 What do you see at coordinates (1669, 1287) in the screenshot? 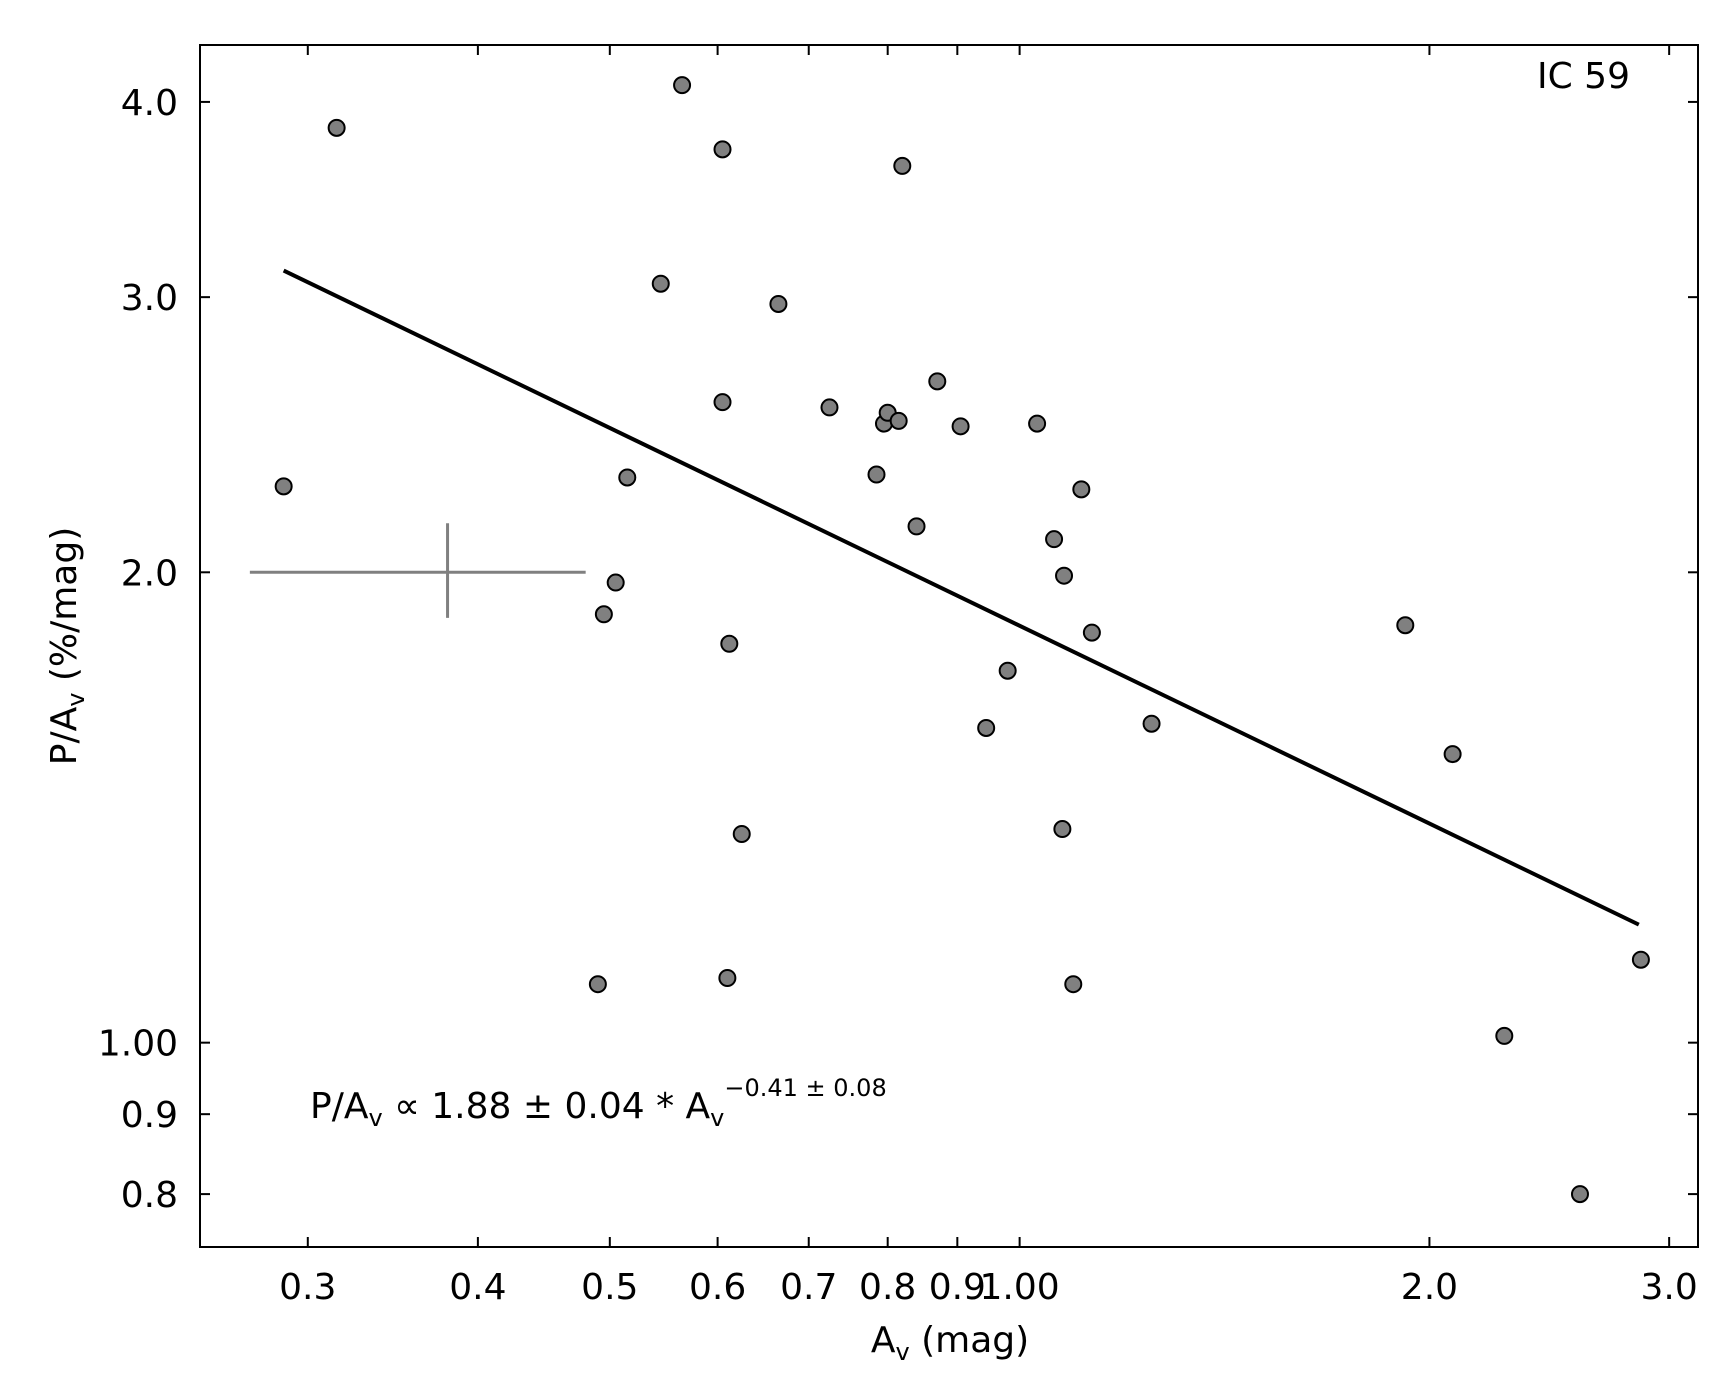
I see `x-tick-label-9: 3.0` at bounding box center [1669, 1287].